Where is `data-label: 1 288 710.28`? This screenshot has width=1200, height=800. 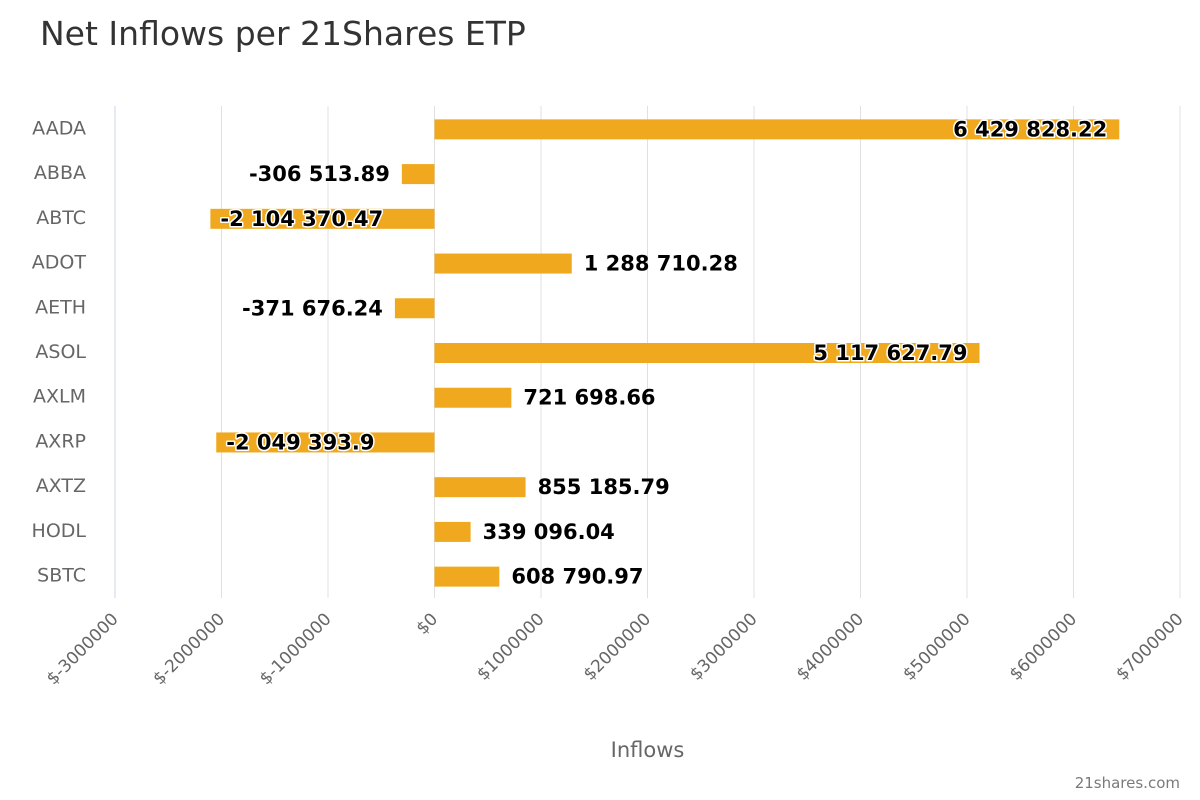 data-label: 1 288 710.28 is located at coordinates (661, 264).